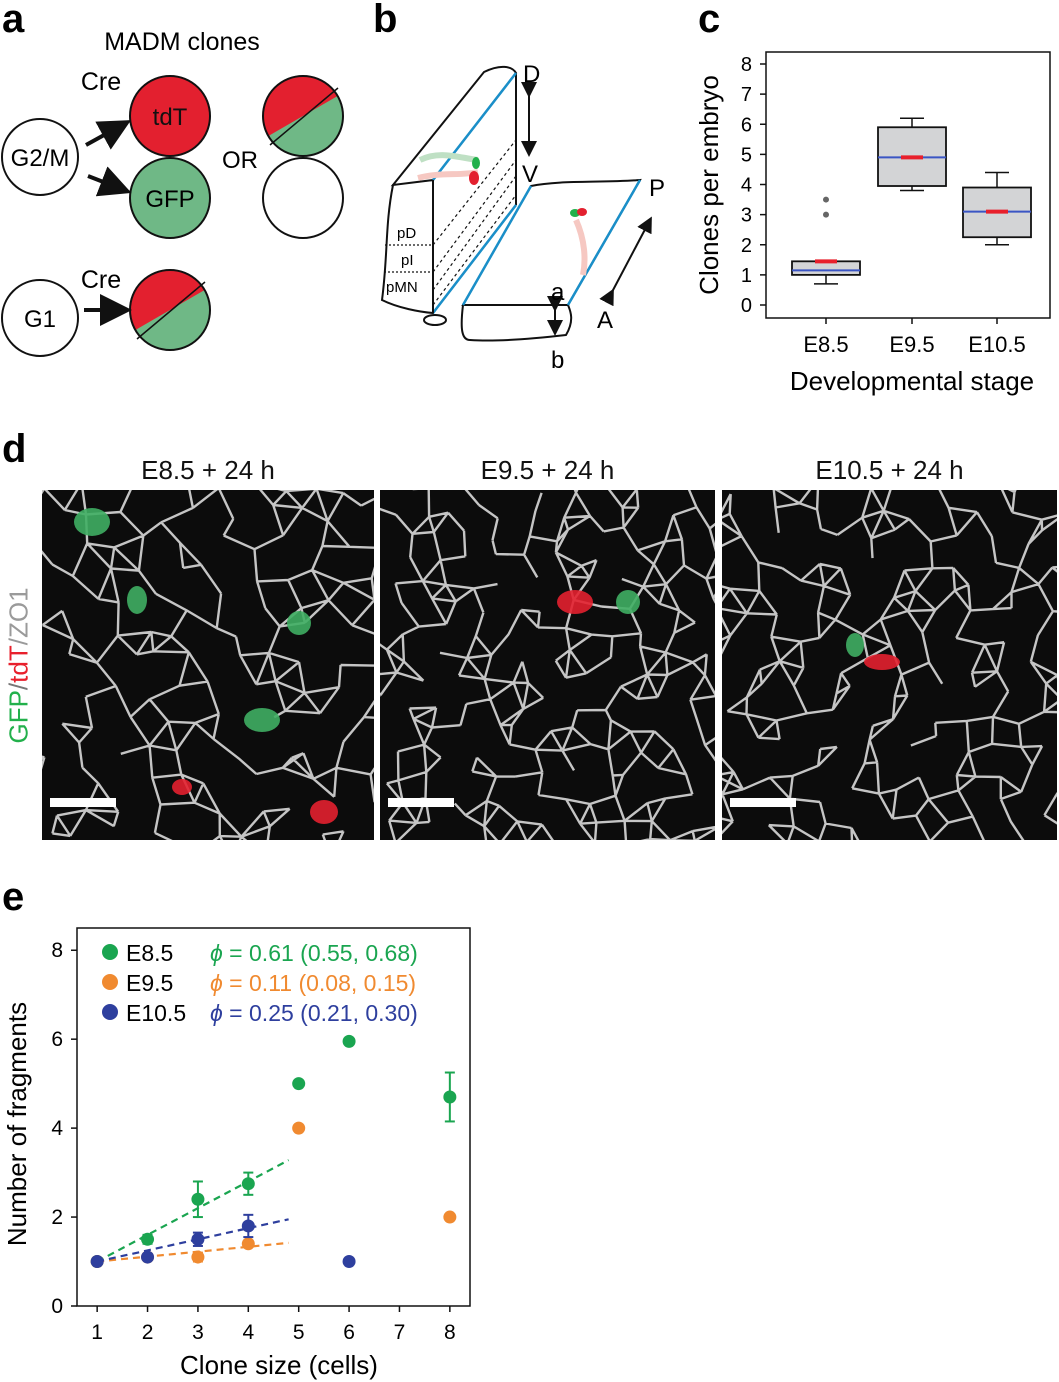 The height and width of the screenshot is (1382, 1059). Describe the element at coordinates (97, 1332) in the screenshot. I see `e-xtick-label: 1` at that location.